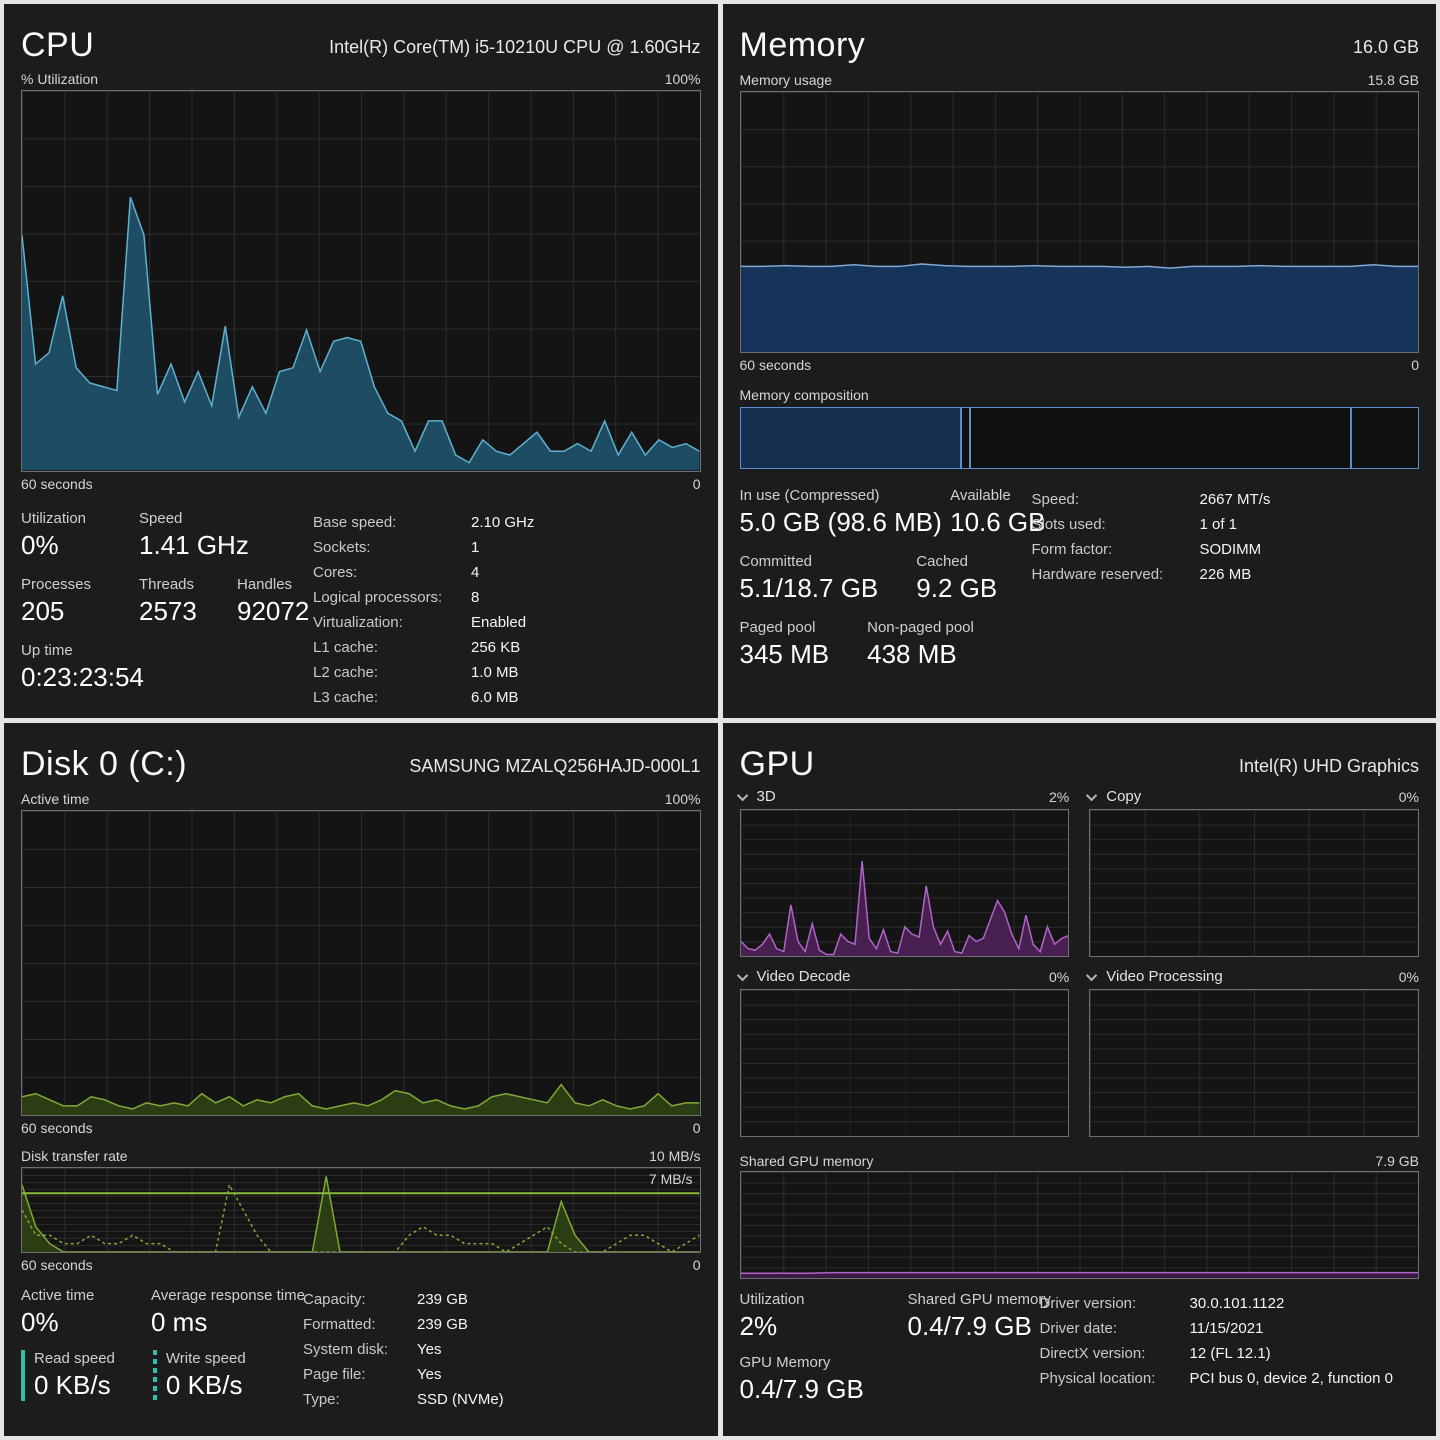 The image size is (1440, 1440). I want to click on disk-transfer-peak-label: 7 MB/s, so click(670, 1178).